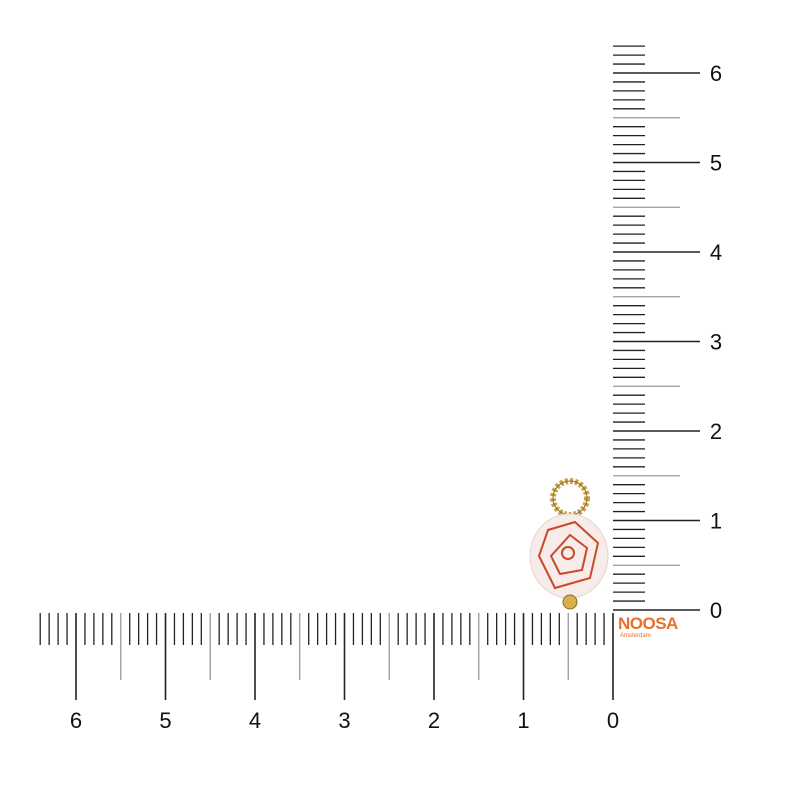  I want to click on vertical-tick-label: 3, so click(716, 342).